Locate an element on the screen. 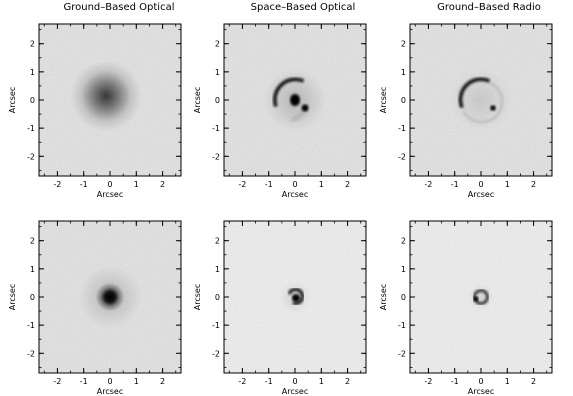 The width and height of the screenshot is (573, 396). counter-image is located at coordinates (305, 108).